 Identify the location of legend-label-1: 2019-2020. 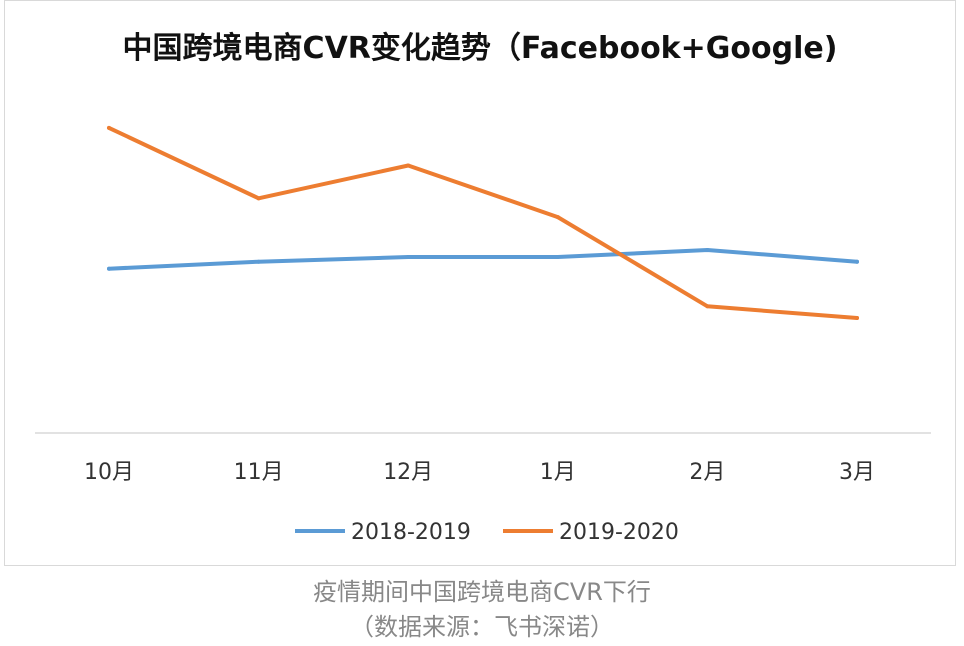
(619, 532).